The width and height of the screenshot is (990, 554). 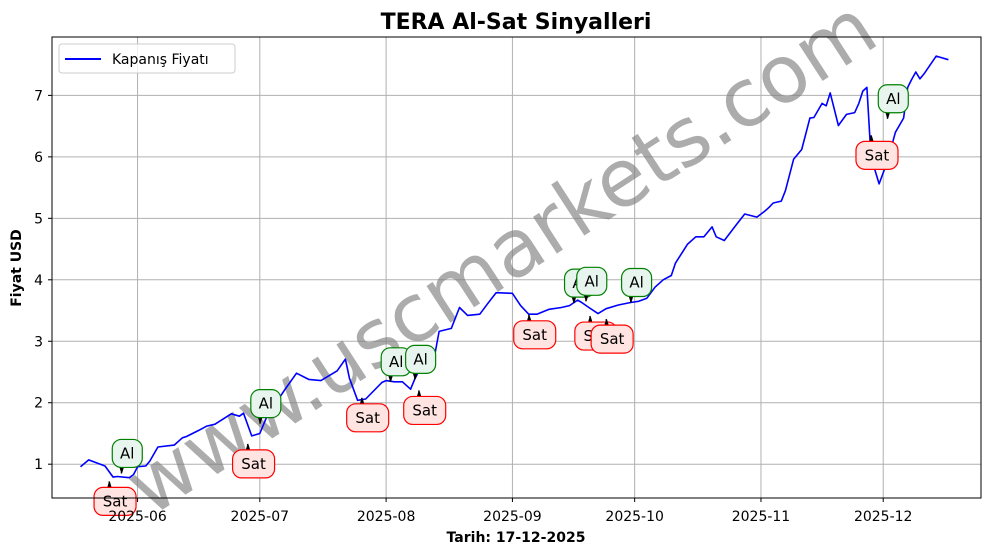 What do you see at coordinates (516, 538) in the screenshot?
I see `x-axis-label: Tarih: 17-12-2025` at bounding box center [516, 538].